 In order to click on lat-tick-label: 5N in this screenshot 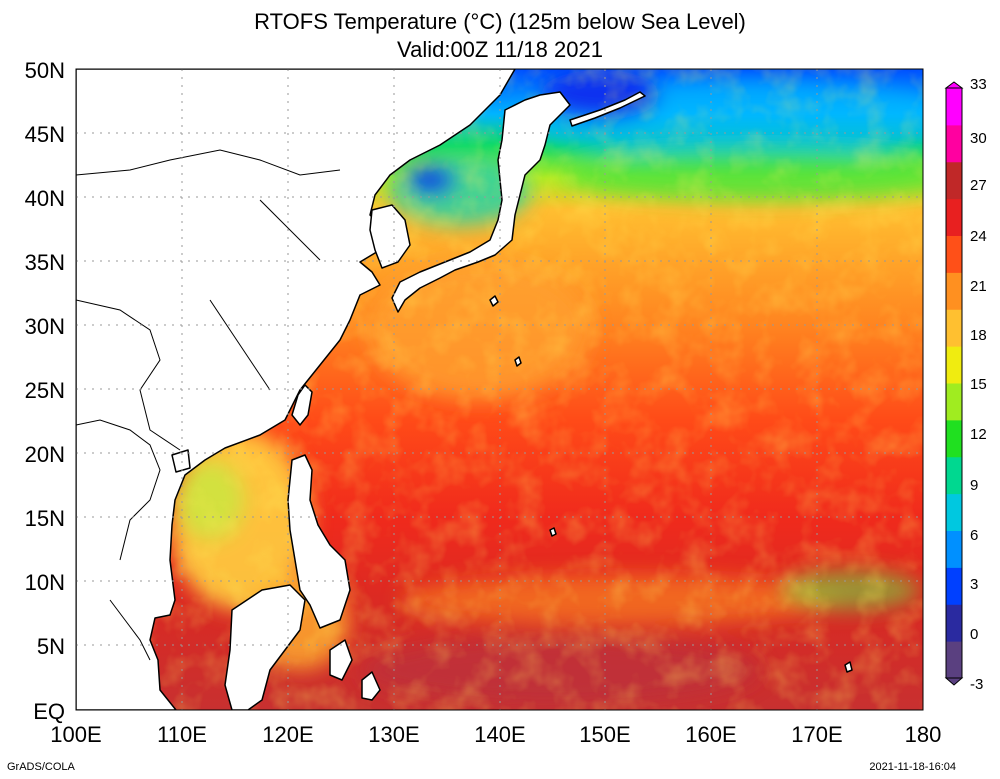, I will do `click(51, 646)`.